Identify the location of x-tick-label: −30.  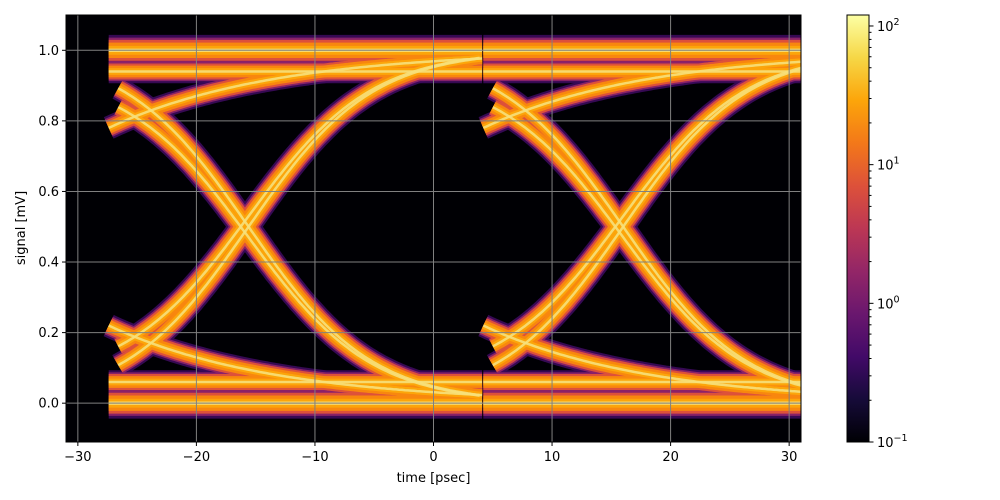
(77, 457).